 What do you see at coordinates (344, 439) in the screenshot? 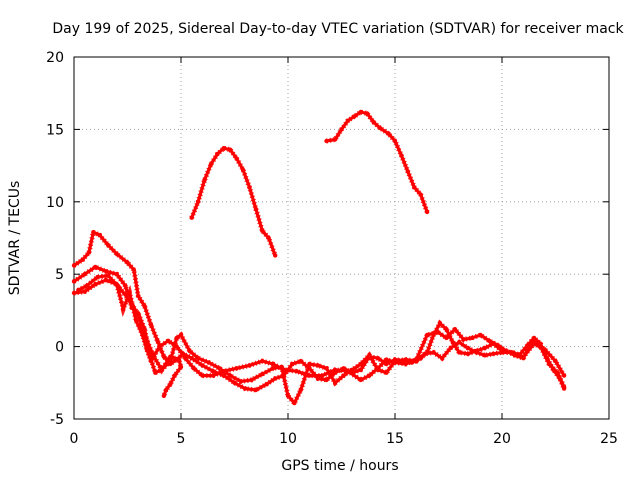
I see `x-axis-tick-labels: 0 5 10 15 20 25` at bounding box center [344, 439].